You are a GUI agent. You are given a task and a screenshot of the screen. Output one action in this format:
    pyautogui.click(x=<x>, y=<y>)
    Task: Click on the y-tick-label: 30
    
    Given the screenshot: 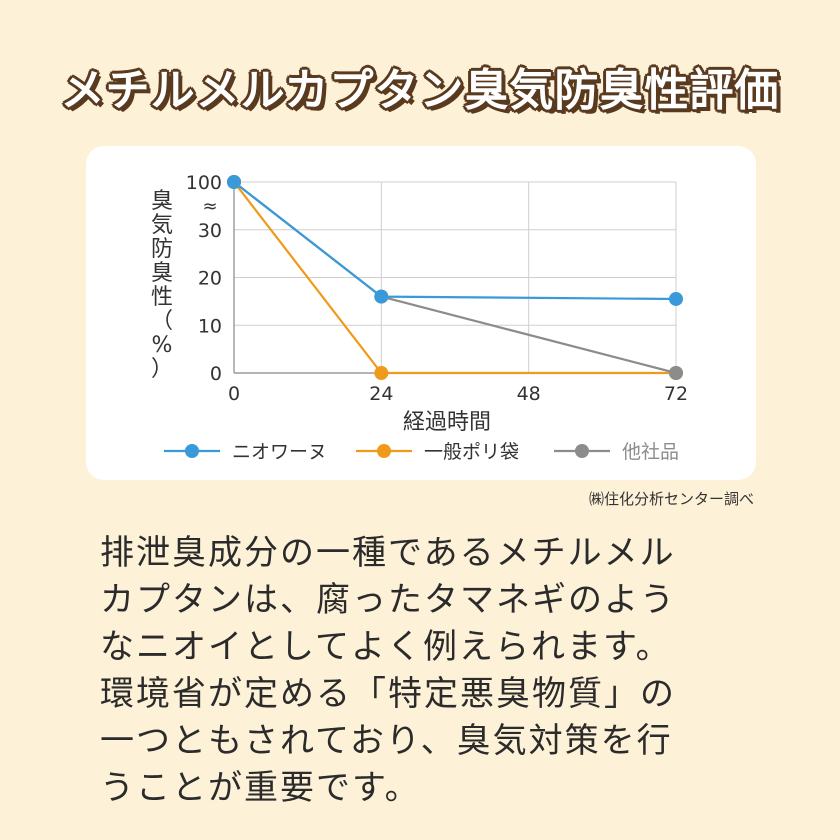 What is the action you would take?
    pyautogui.click(x=210, y=231)
    